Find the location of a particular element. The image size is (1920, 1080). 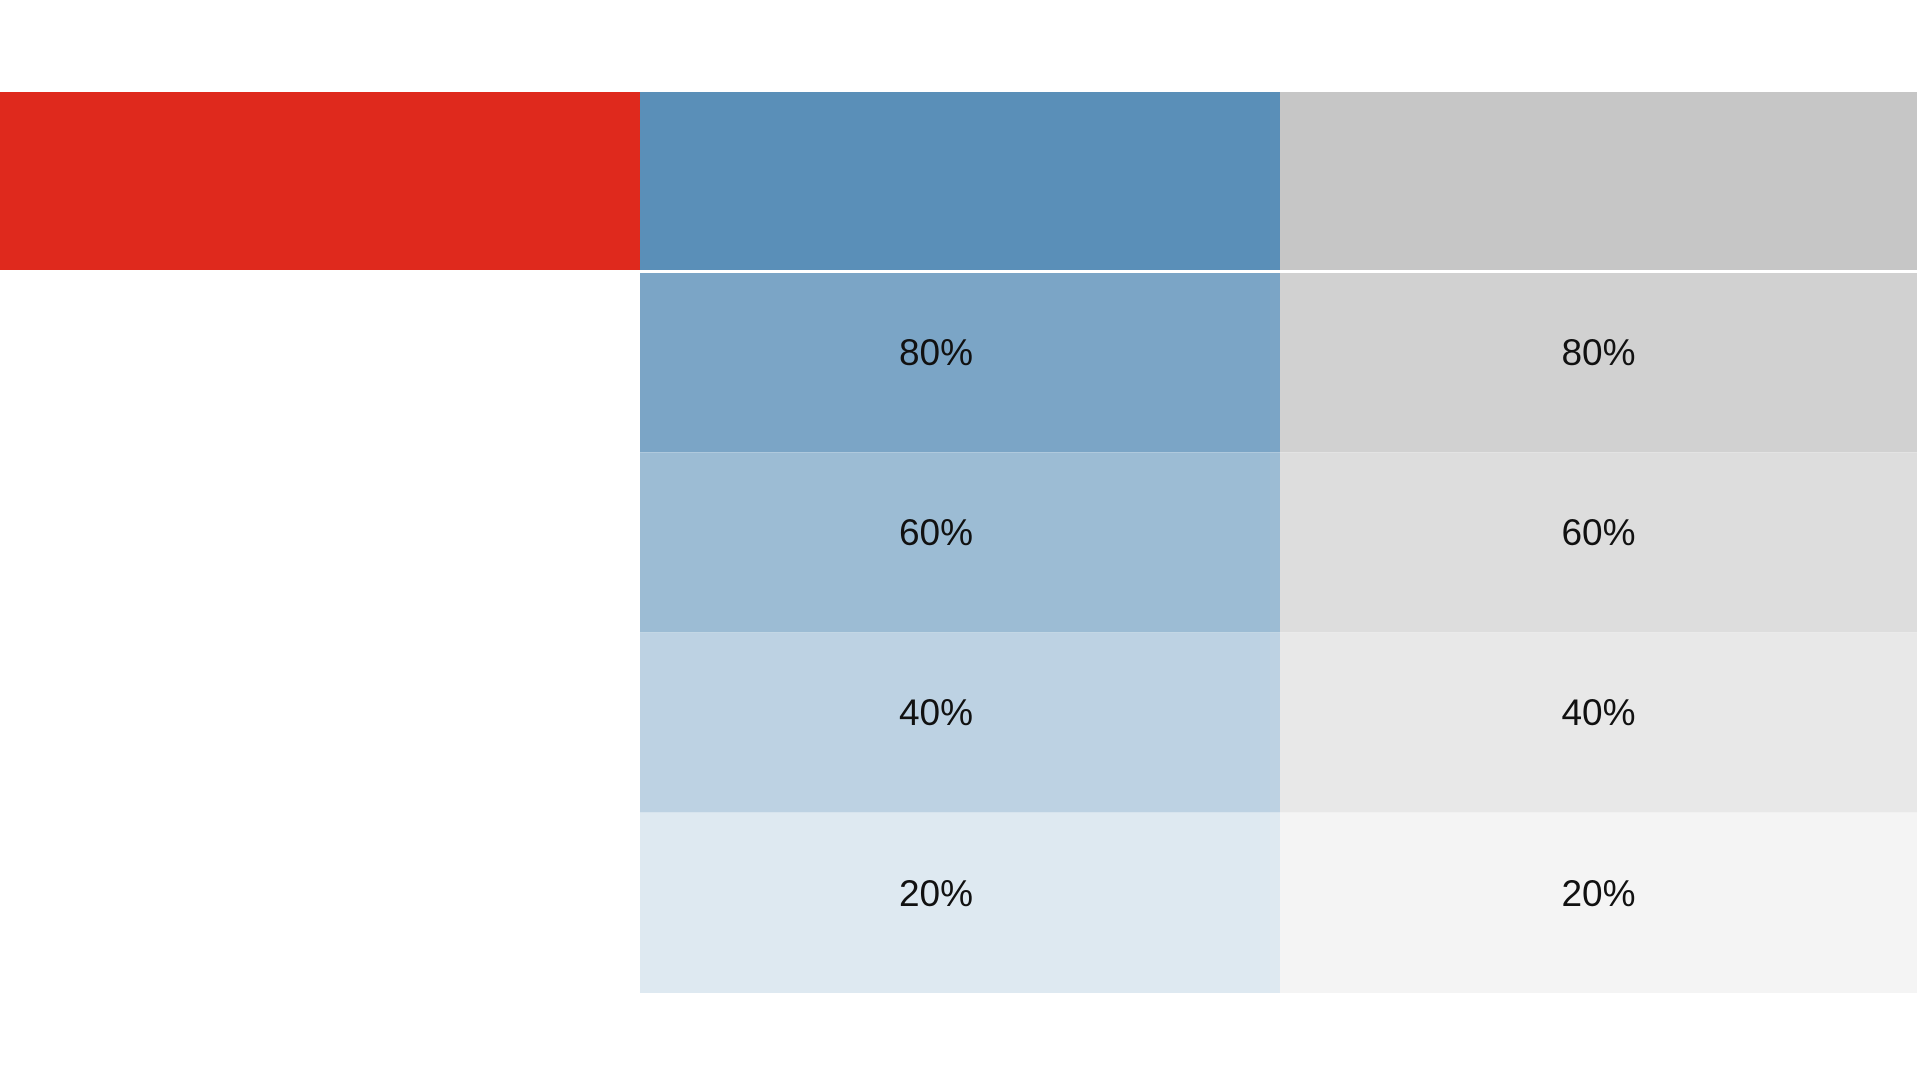

tint-label-blue-60: 60% is located at coordinates (936, 532).